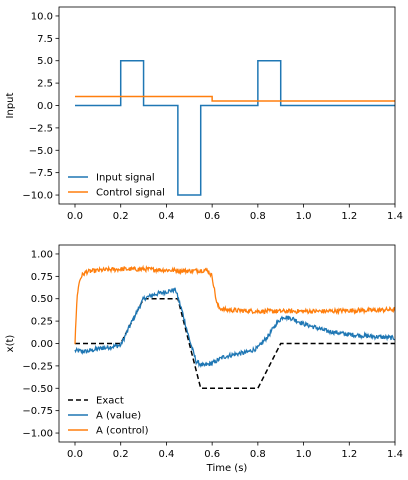 This screenshot has width=408, height=480. I want to click on legend-label: A (control), so click(122, 431).